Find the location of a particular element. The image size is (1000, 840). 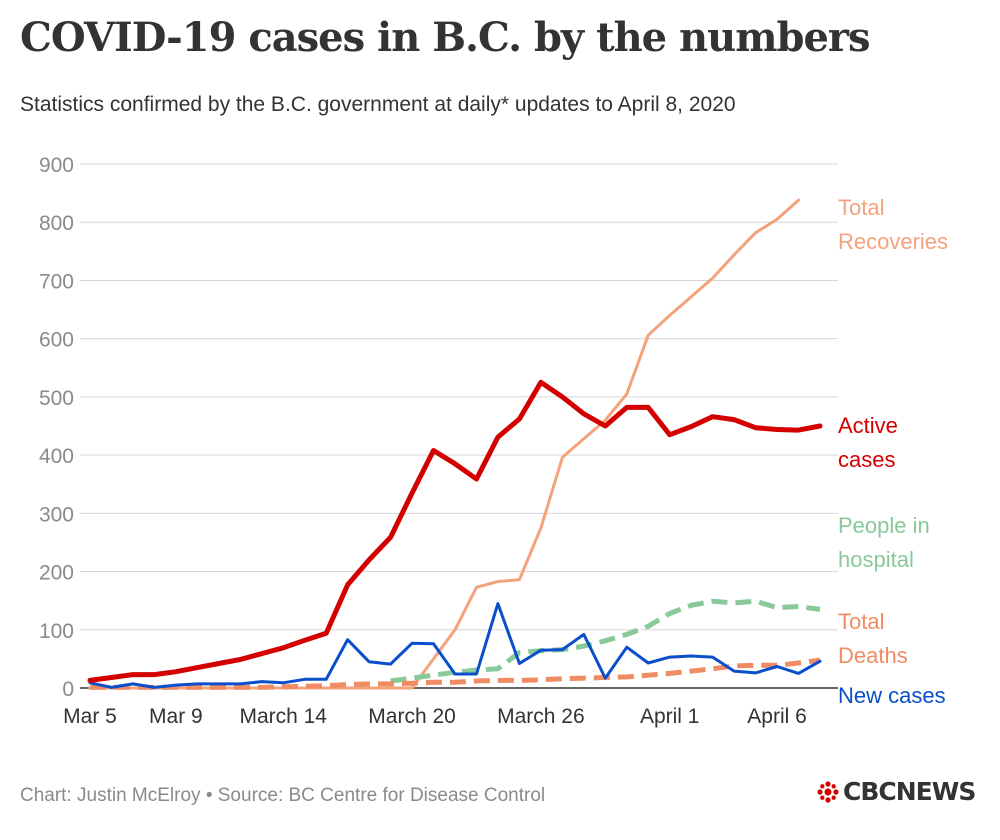

x-tick-label: Mar 5 is located at coordinates (90, 716).